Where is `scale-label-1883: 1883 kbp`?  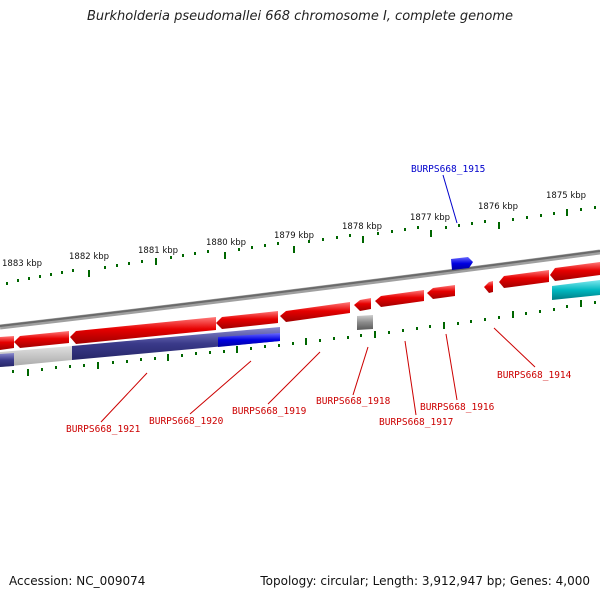
scale-label-1883: 1883 kbp is located at coordinates (22, 264).